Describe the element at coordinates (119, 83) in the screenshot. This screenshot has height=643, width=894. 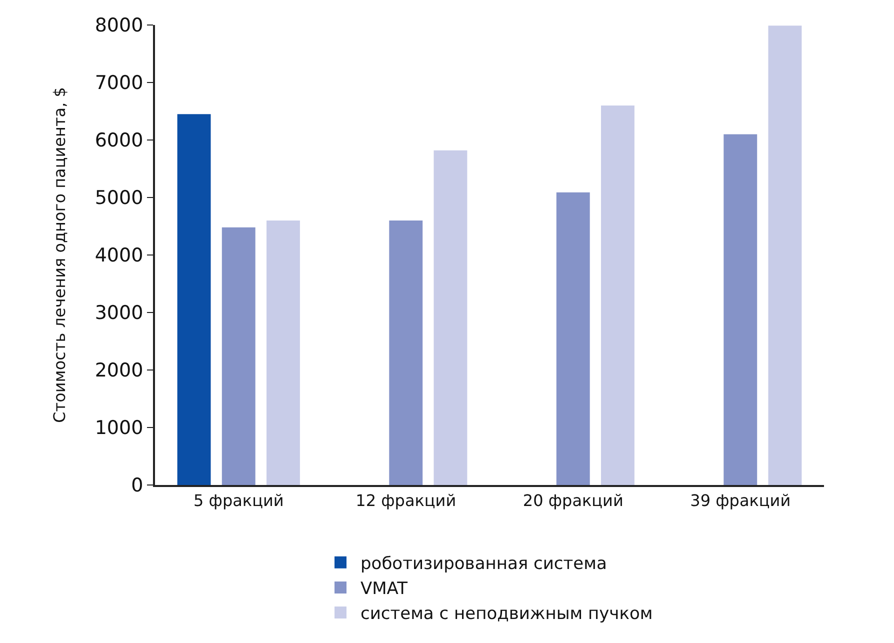
I see `y-tick-label: 7000` at that location.